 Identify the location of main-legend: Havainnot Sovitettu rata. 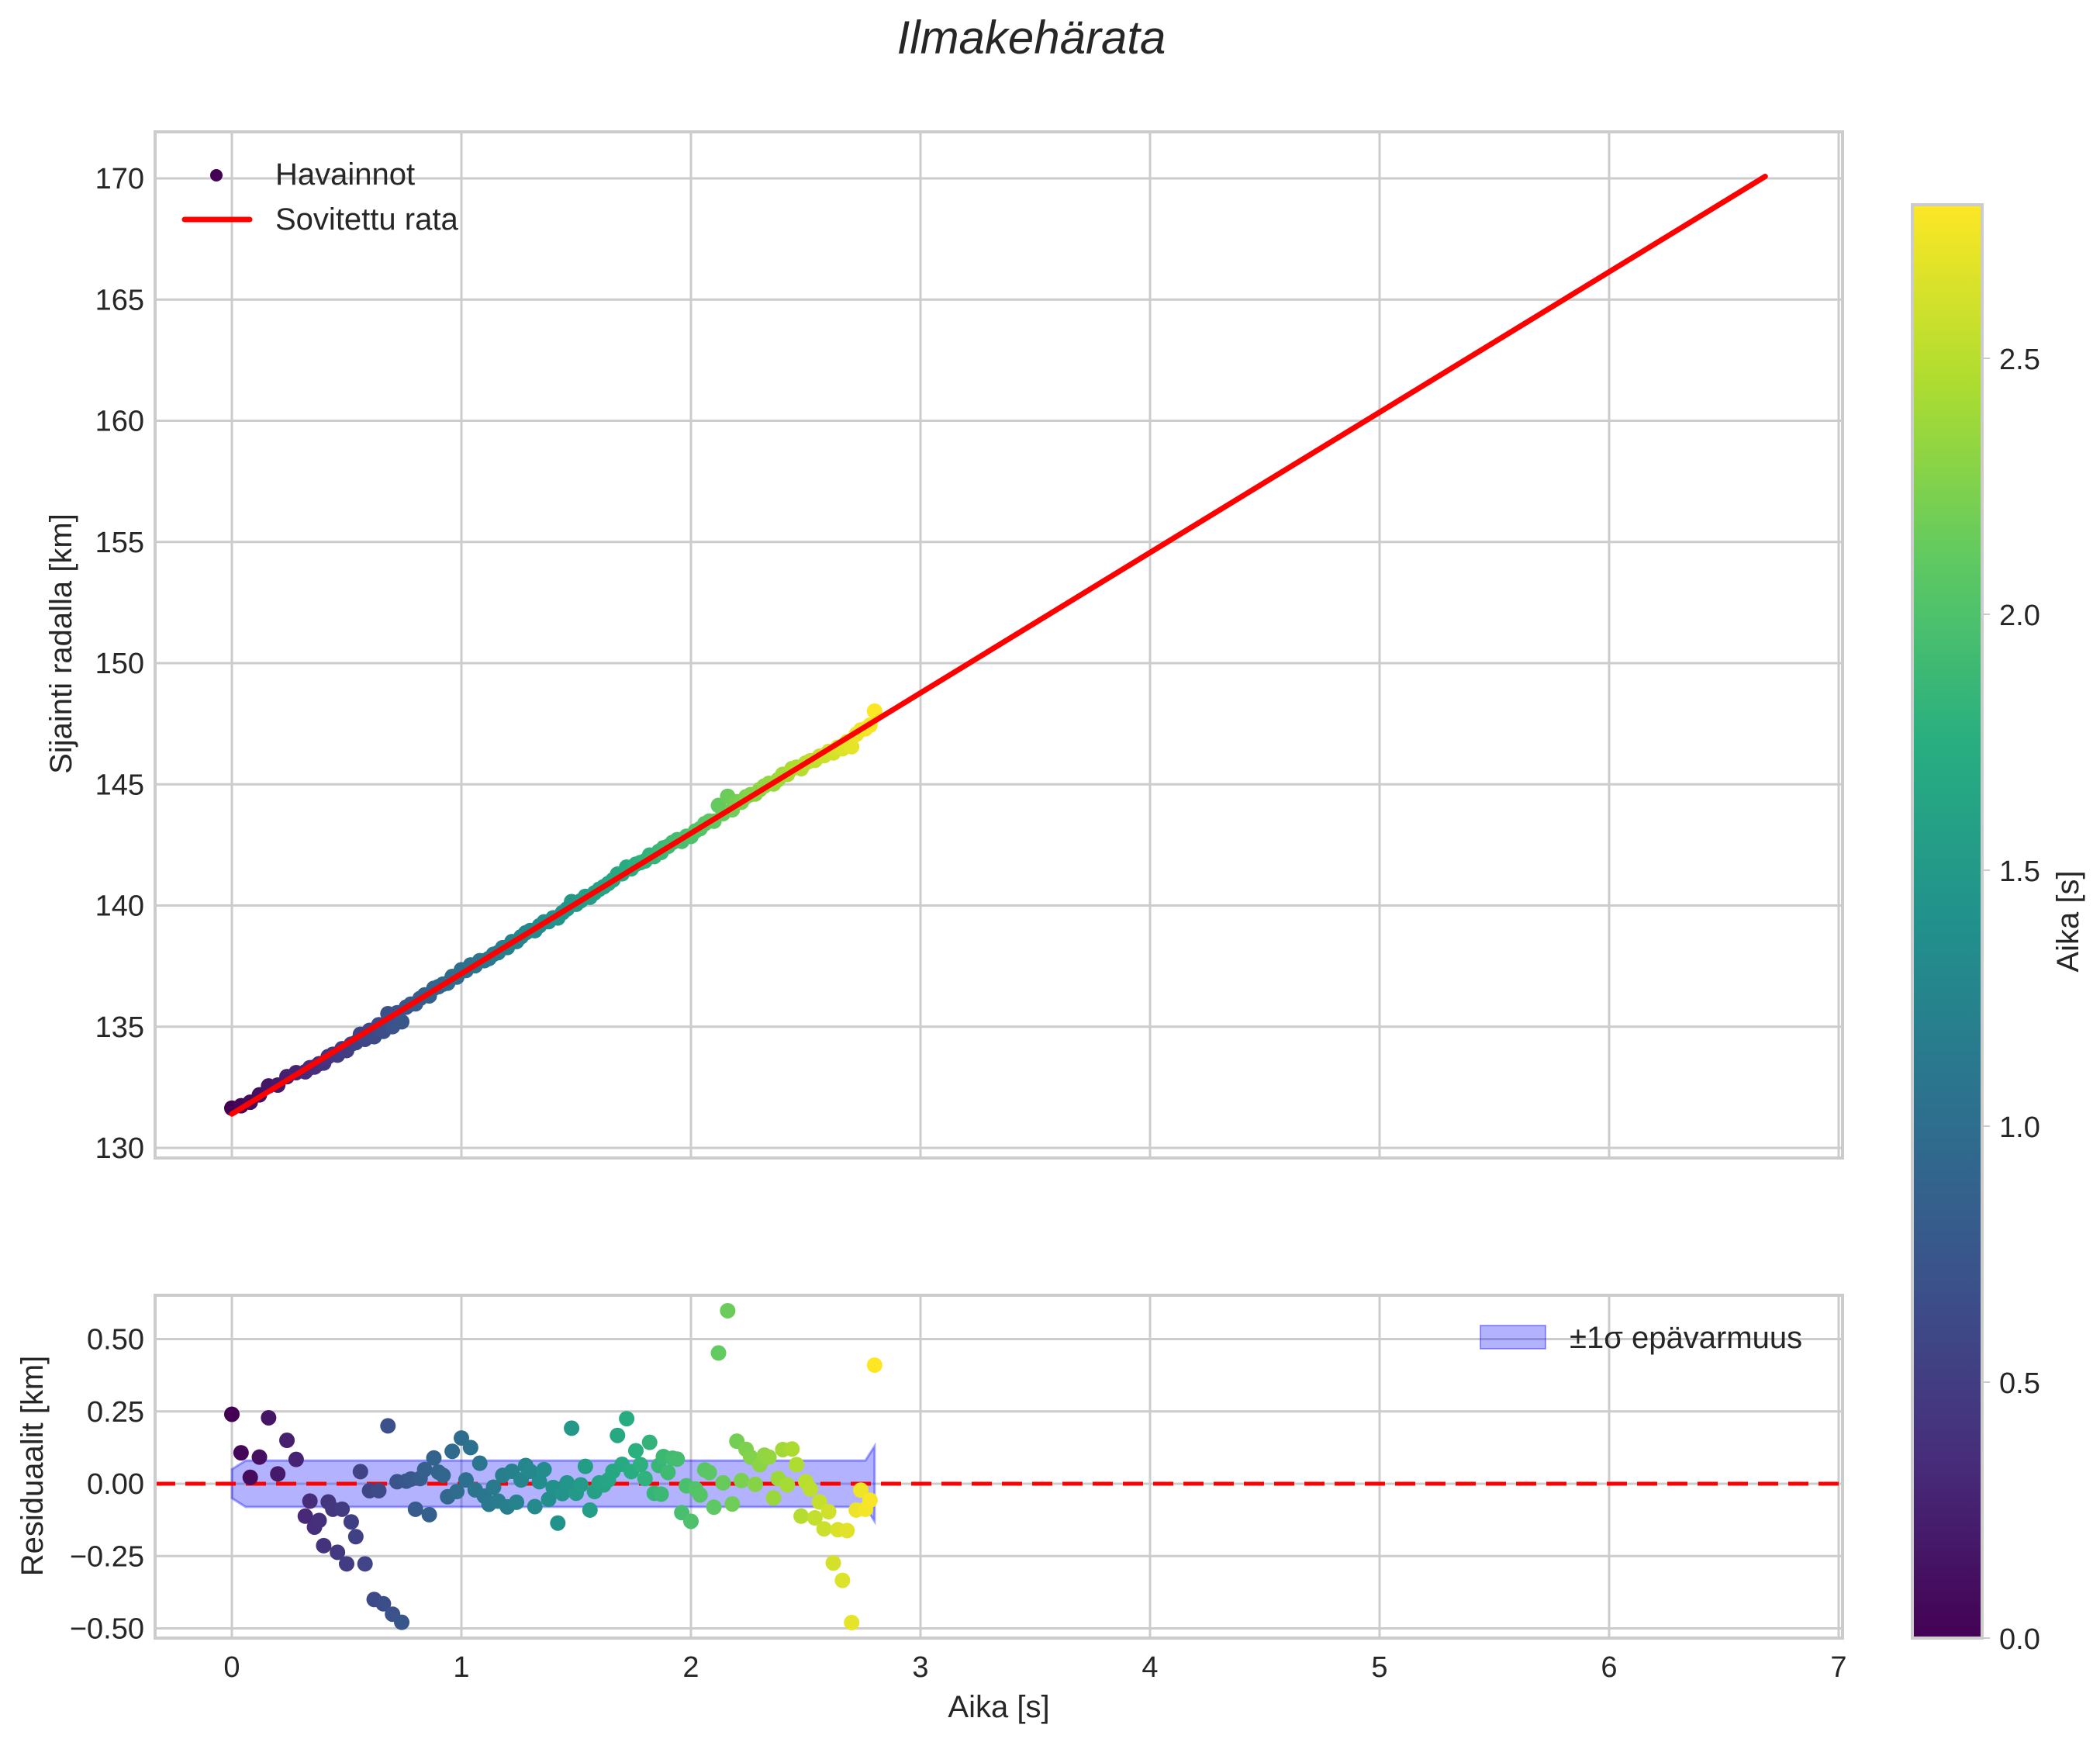
(319, 197).